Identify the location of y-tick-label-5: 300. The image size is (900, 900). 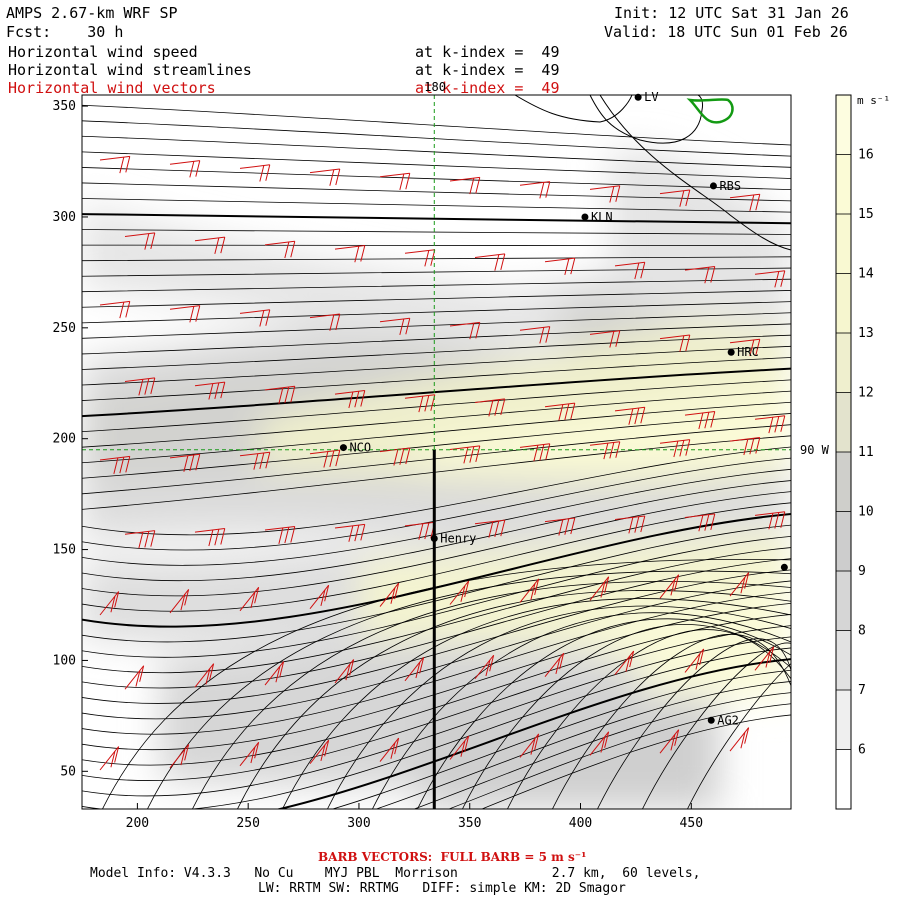
(64, 217).